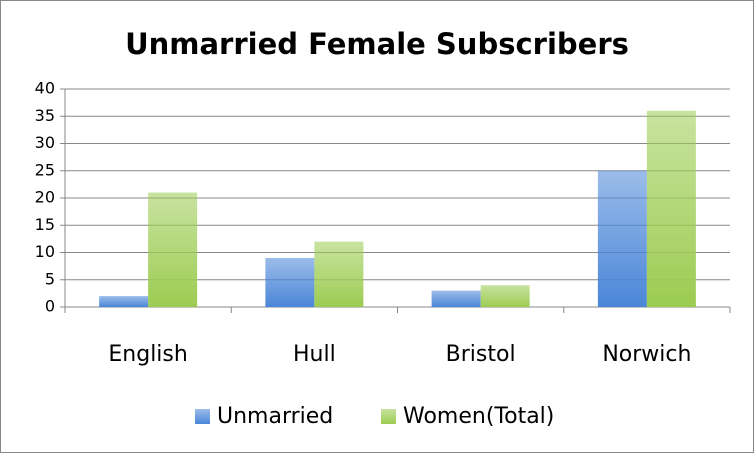 The height and width of the screenshot is (453, 754). I want to click on y-tick-label: 30, so click(45, 142).